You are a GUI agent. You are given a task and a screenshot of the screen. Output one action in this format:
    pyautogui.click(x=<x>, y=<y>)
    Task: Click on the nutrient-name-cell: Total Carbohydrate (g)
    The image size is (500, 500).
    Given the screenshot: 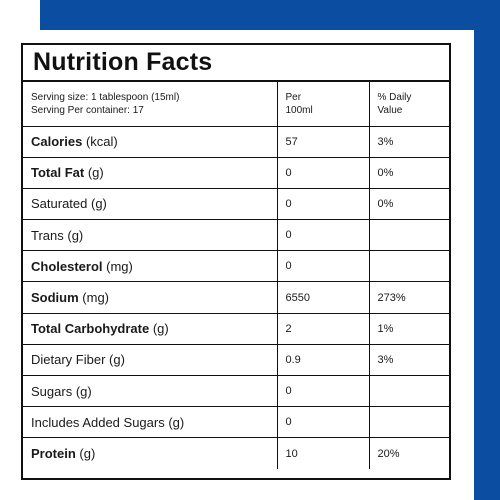 What is the action you would take?
    pyautogui.click(x=150, y=329)
    